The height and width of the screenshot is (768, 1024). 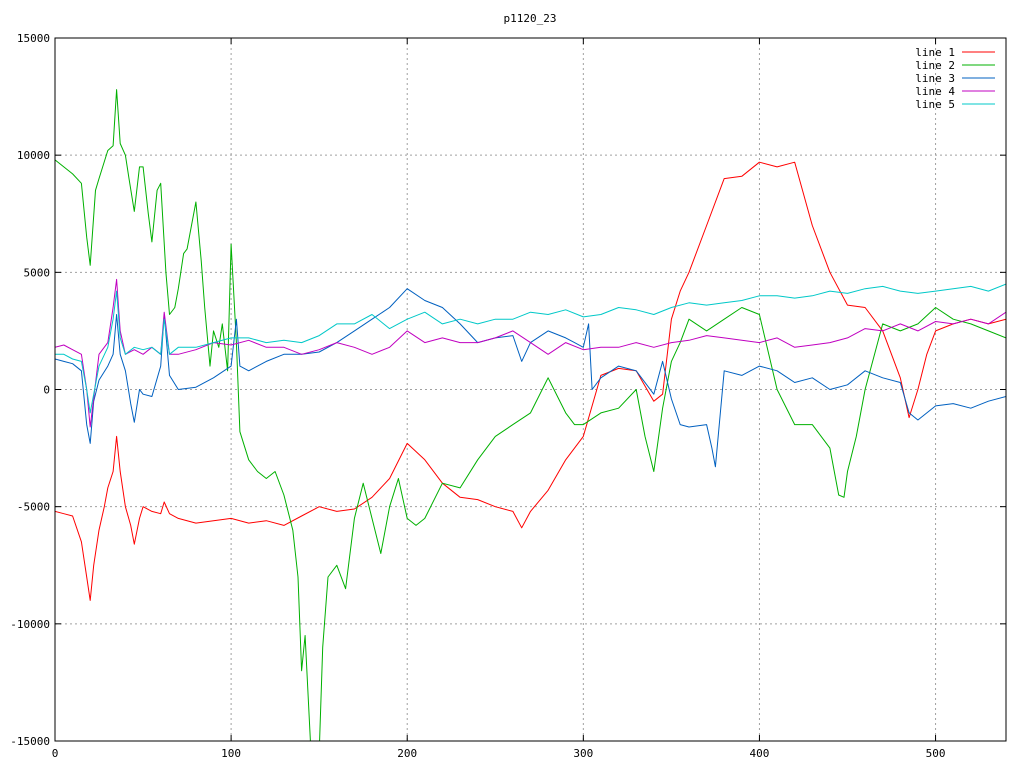 What do you see at coordinates (33, 507) in the screenshot?
I see `y-tick-label: -5000` at bounding box center [33, 507].